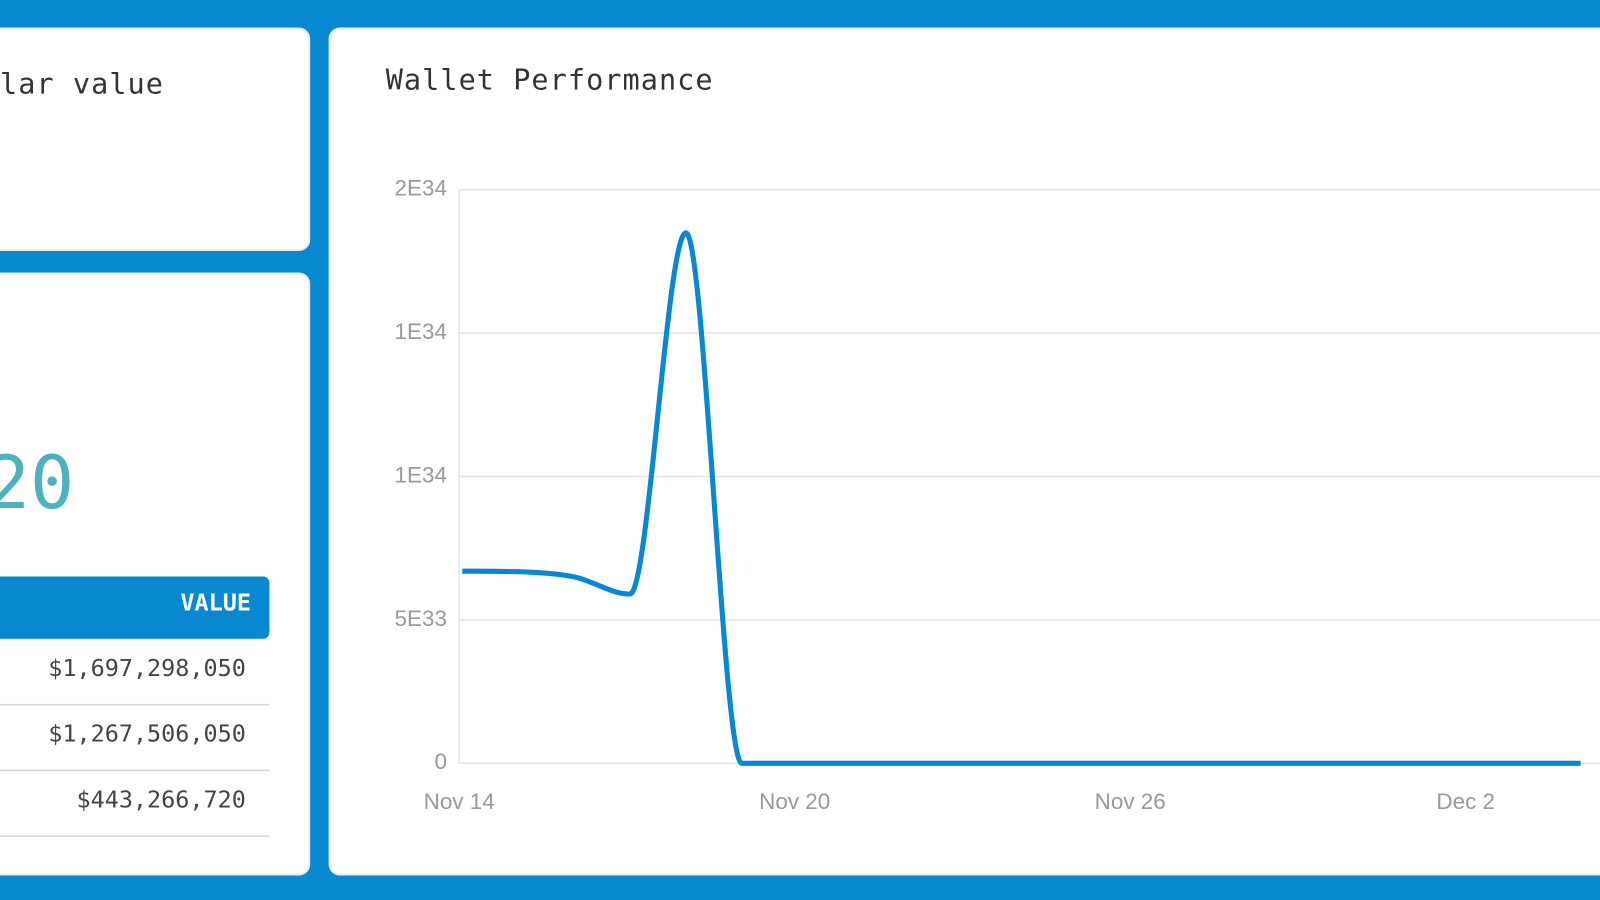 This screenshot has height=900, width=1600. Describe the element at coordinates (160, 800) in the screenshot. I see `value-cell: $443,266,720` at that location.